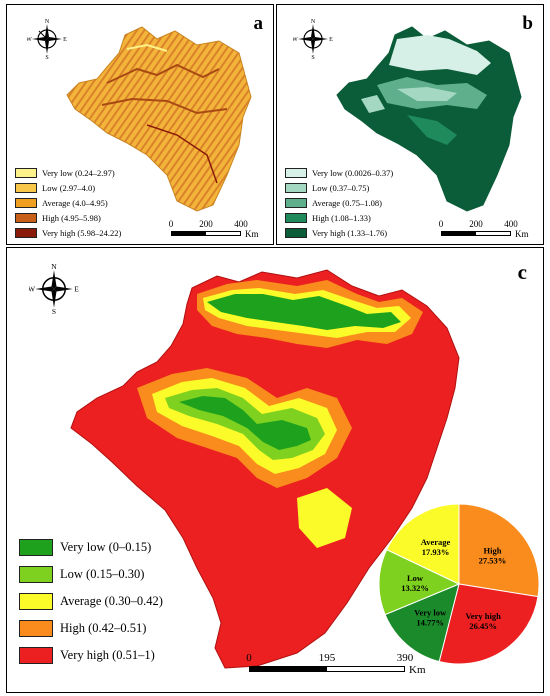 The width and height of the screenshot is (550, 696). I want to click on legend-c-item: High (0.42–0.51), so click(91, 628).